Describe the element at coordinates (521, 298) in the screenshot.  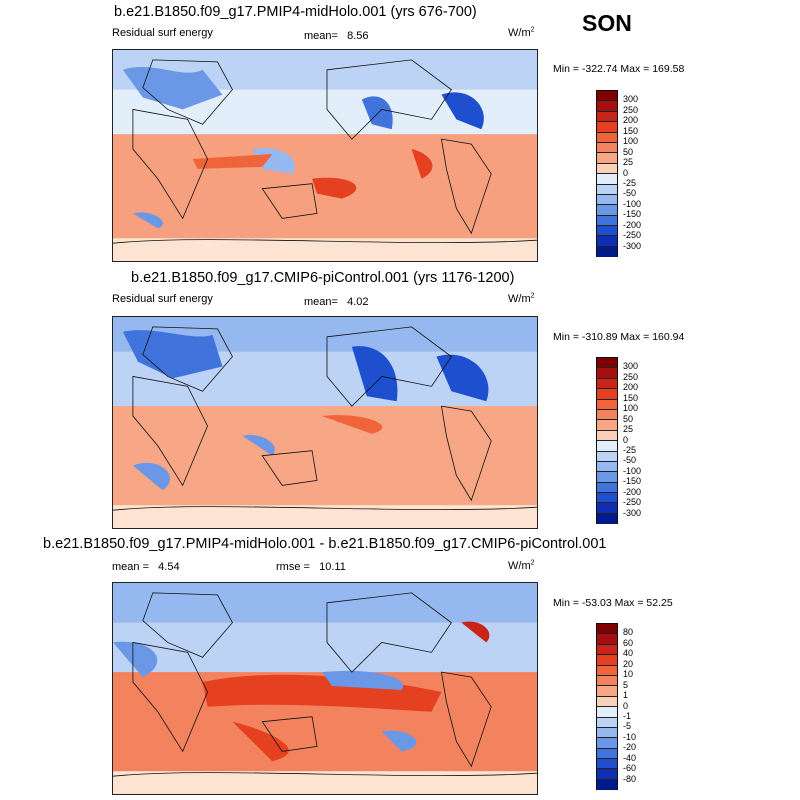
I see `panel2-units: W/m2` at that location.